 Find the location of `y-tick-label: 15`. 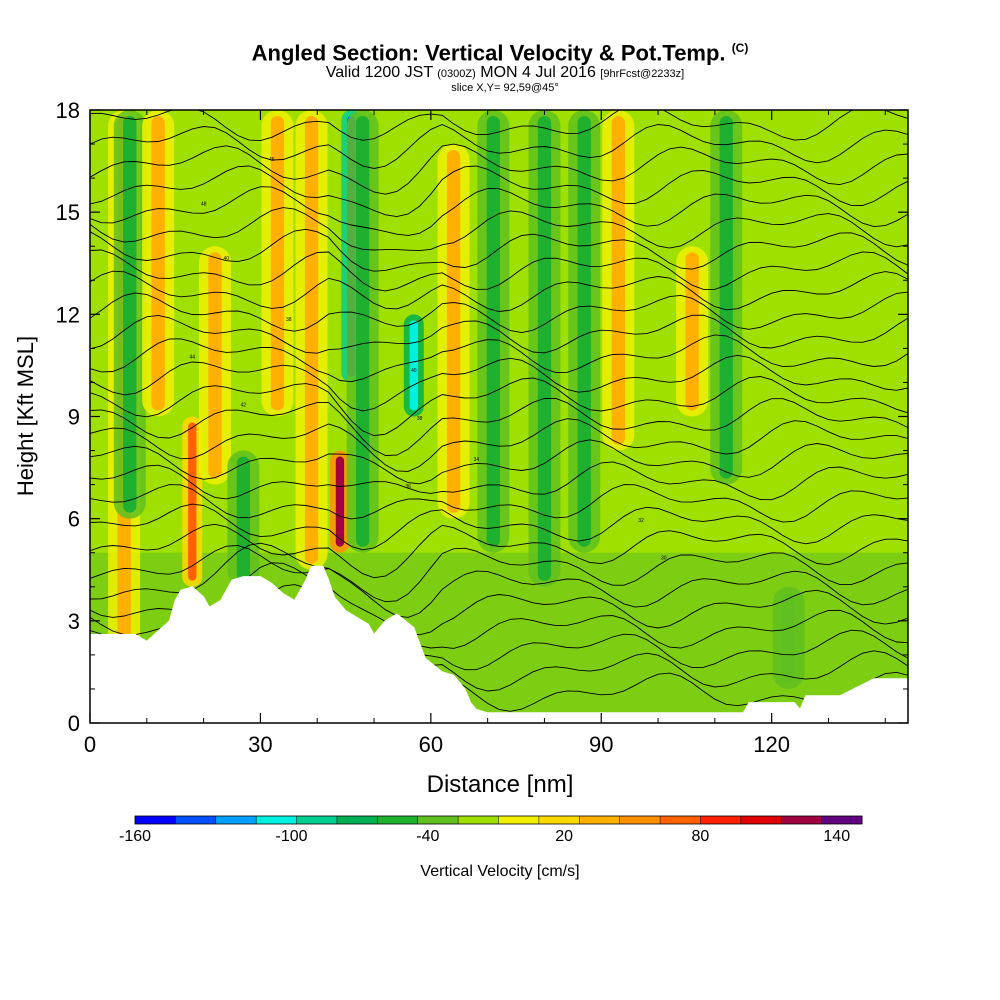

y-tick-label: 15 is located at coordinates (68, 212).